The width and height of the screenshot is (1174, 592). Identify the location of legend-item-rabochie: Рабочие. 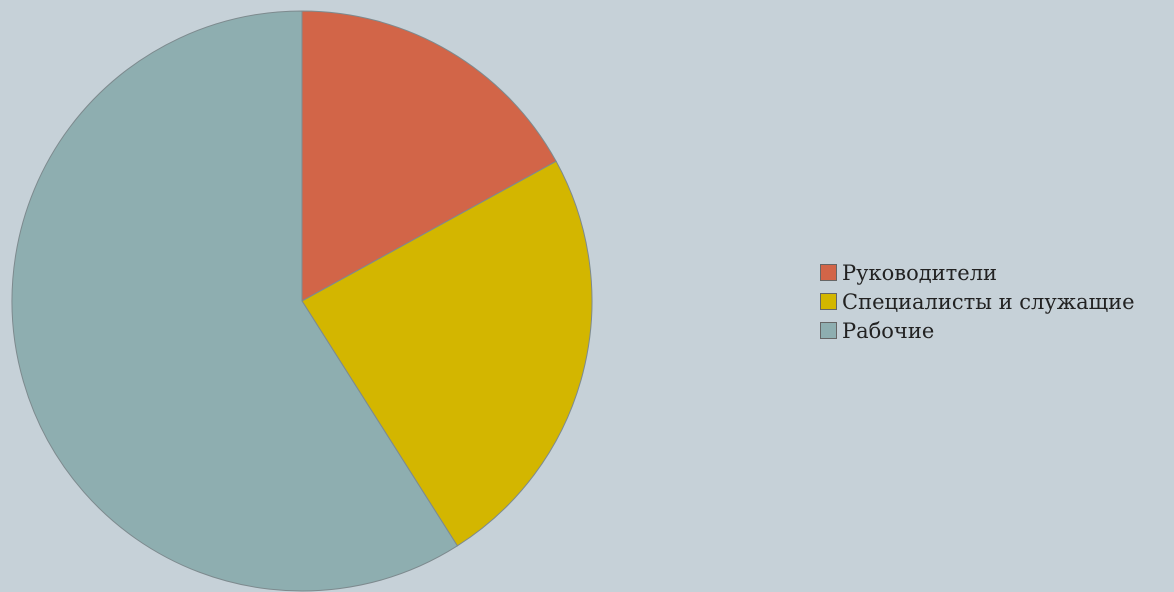
(977, 330).